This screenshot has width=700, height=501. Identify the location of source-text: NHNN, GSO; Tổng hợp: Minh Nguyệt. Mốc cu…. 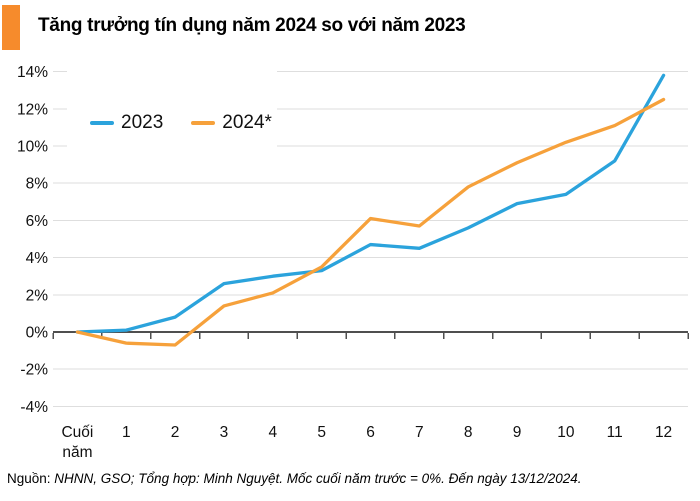
(316, 478).